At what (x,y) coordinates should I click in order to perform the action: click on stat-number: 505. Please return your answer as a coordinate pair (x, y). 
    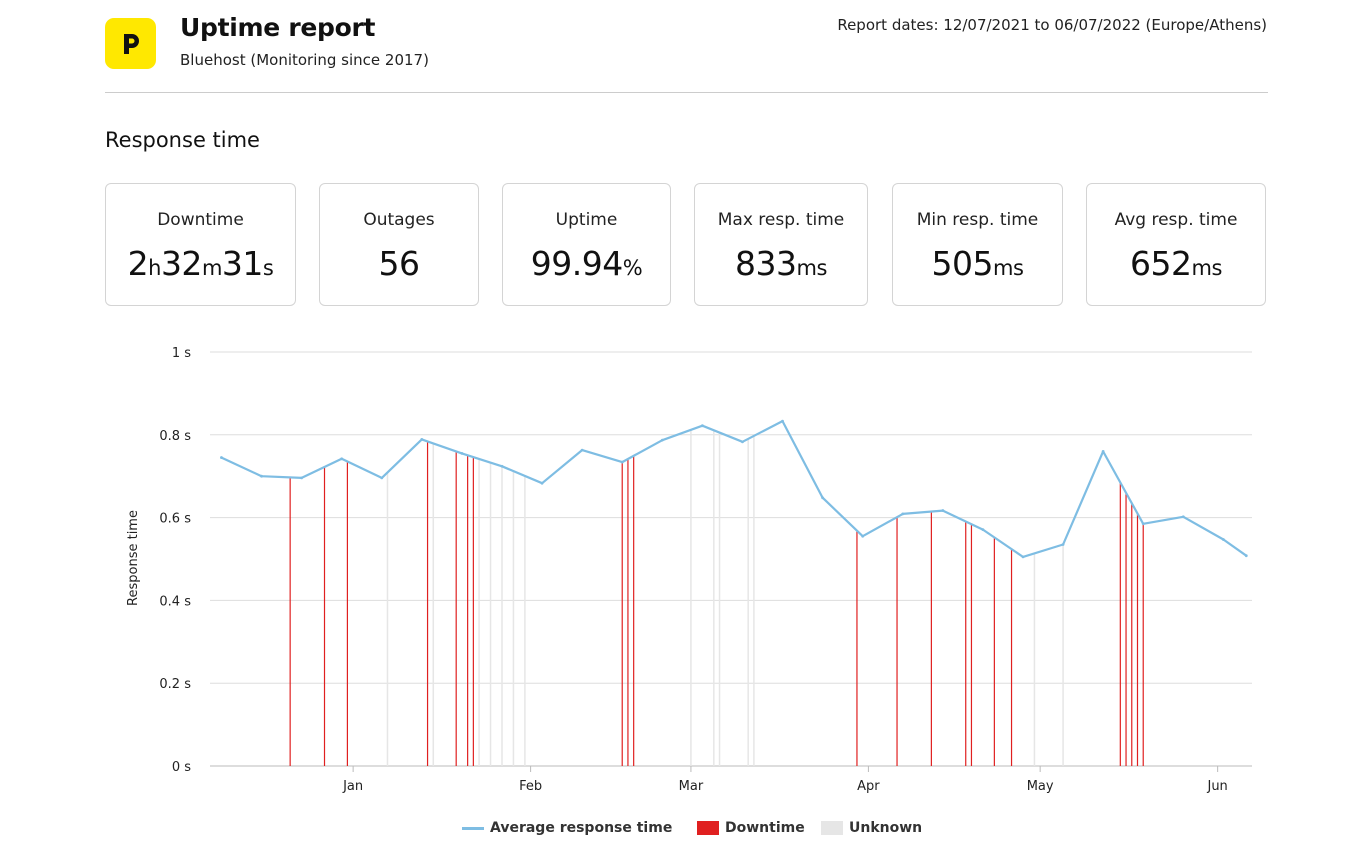
    Looking at the image, I should click on (962, 263).